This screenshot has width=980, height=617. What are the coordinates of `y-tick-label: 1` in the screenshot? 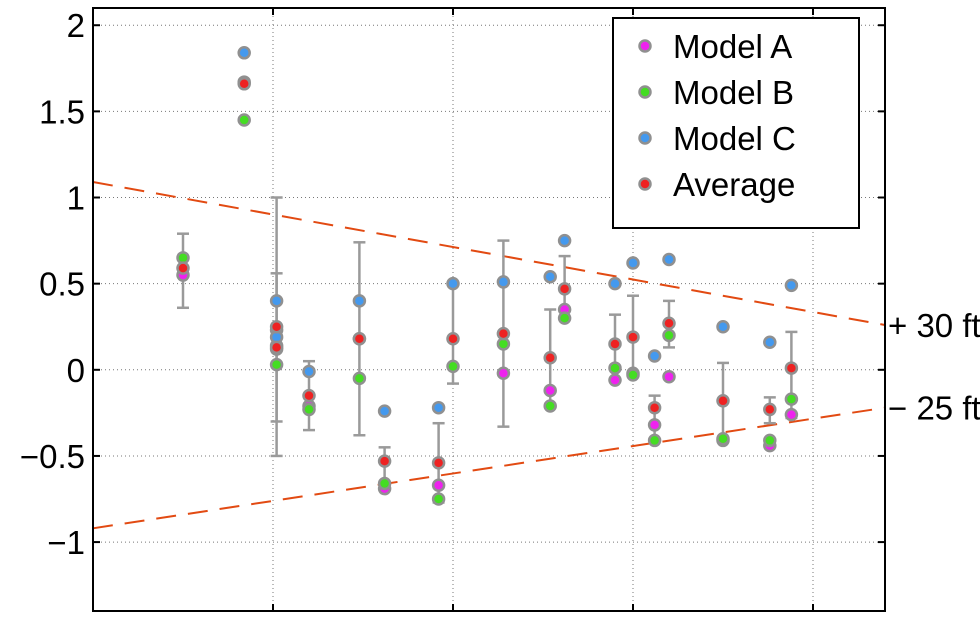 It's located at (76, 198).